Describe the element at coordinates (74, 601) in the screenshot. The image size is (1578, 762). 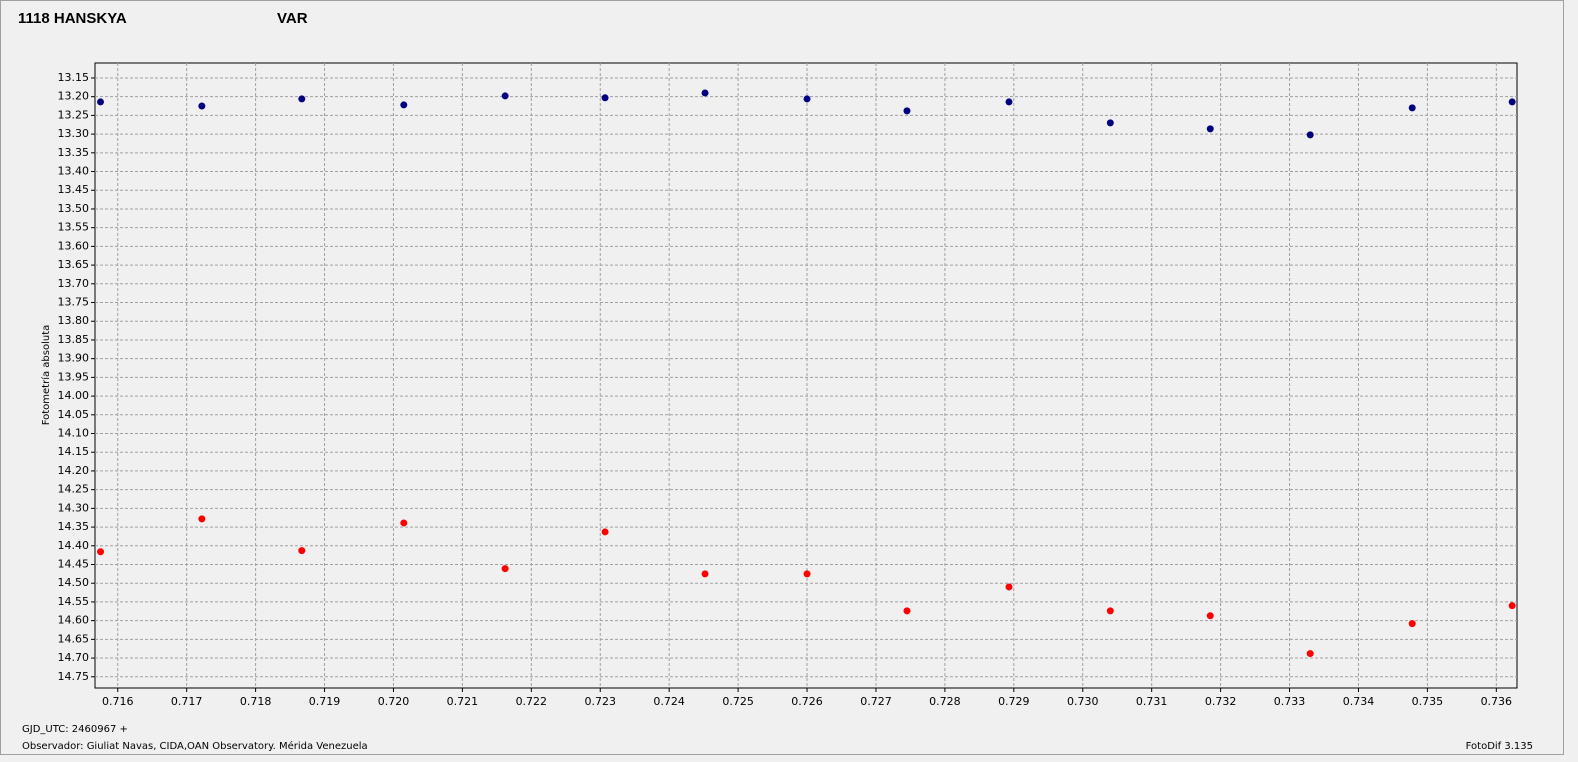
I see `y-tick-label: 14.55` at that location.